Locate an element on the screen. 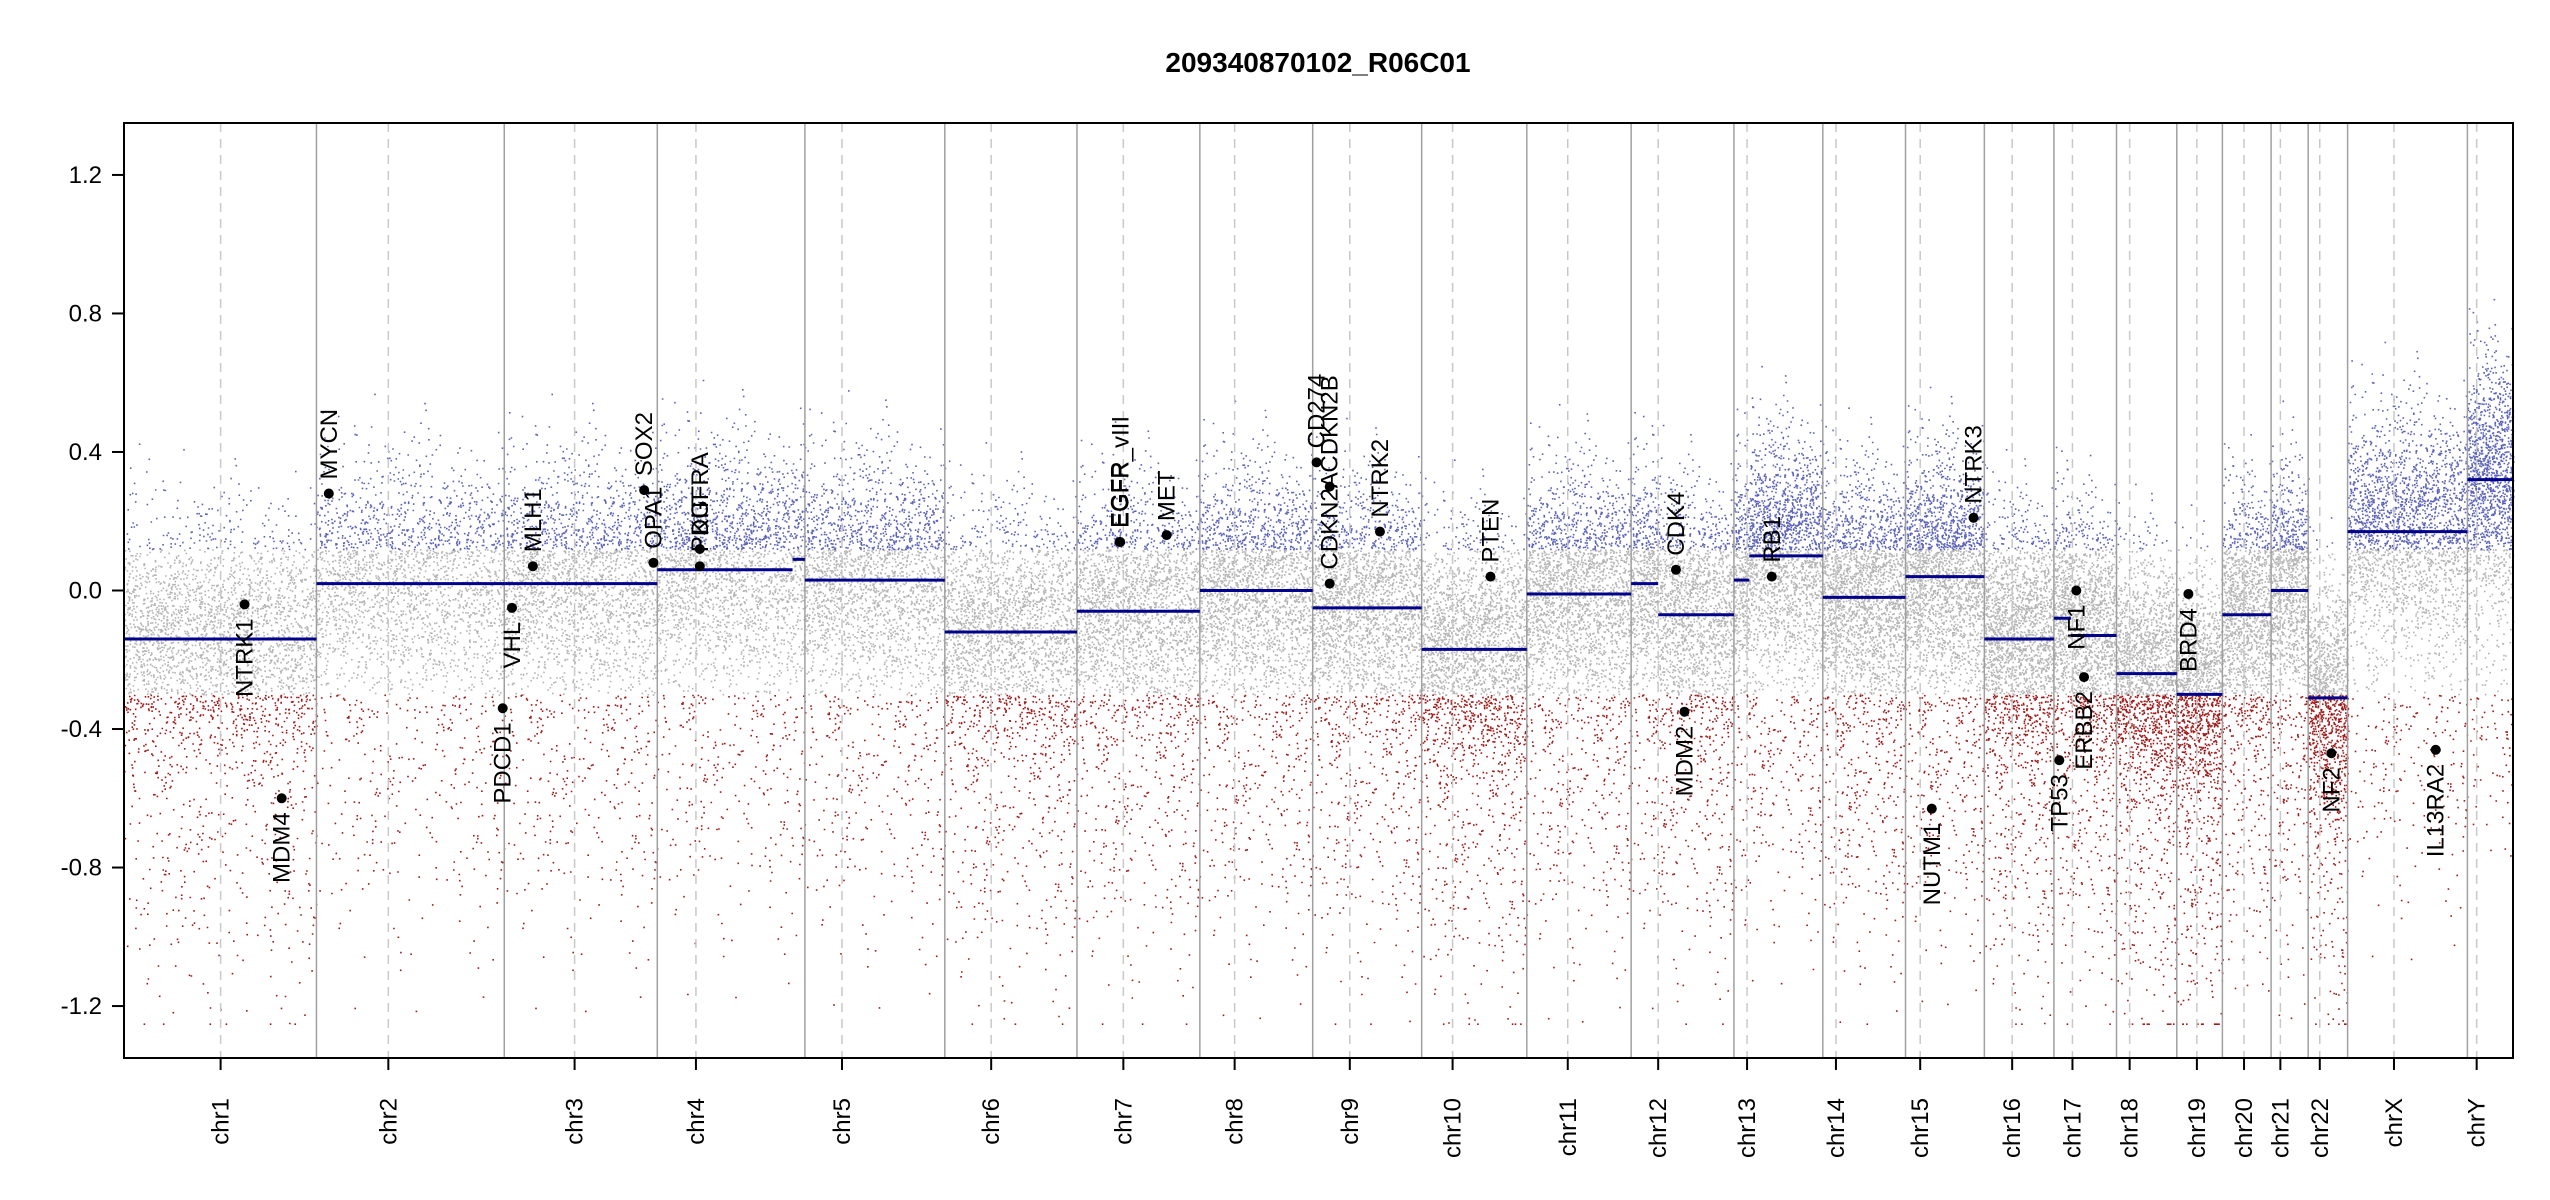 Image resolution: width=2550 pixels, height=1200 pixels. gene-label: TP53 is located at coordinates (2059, 802).